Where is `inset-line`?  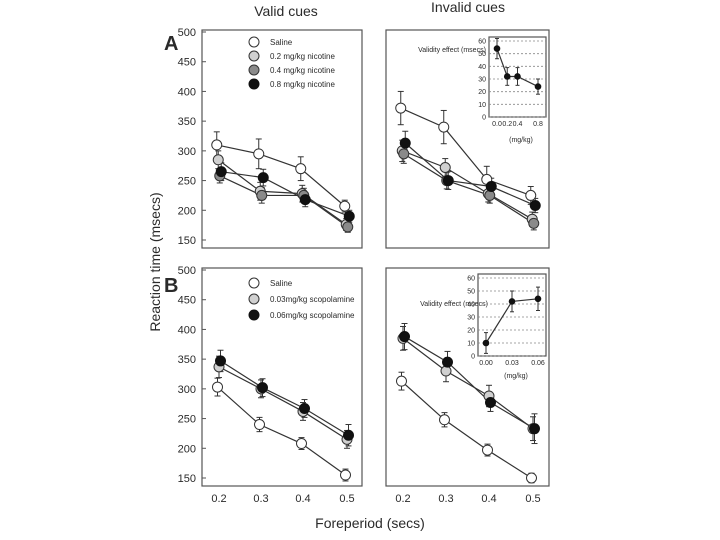
inset-line is located at coordinates (517, 68).